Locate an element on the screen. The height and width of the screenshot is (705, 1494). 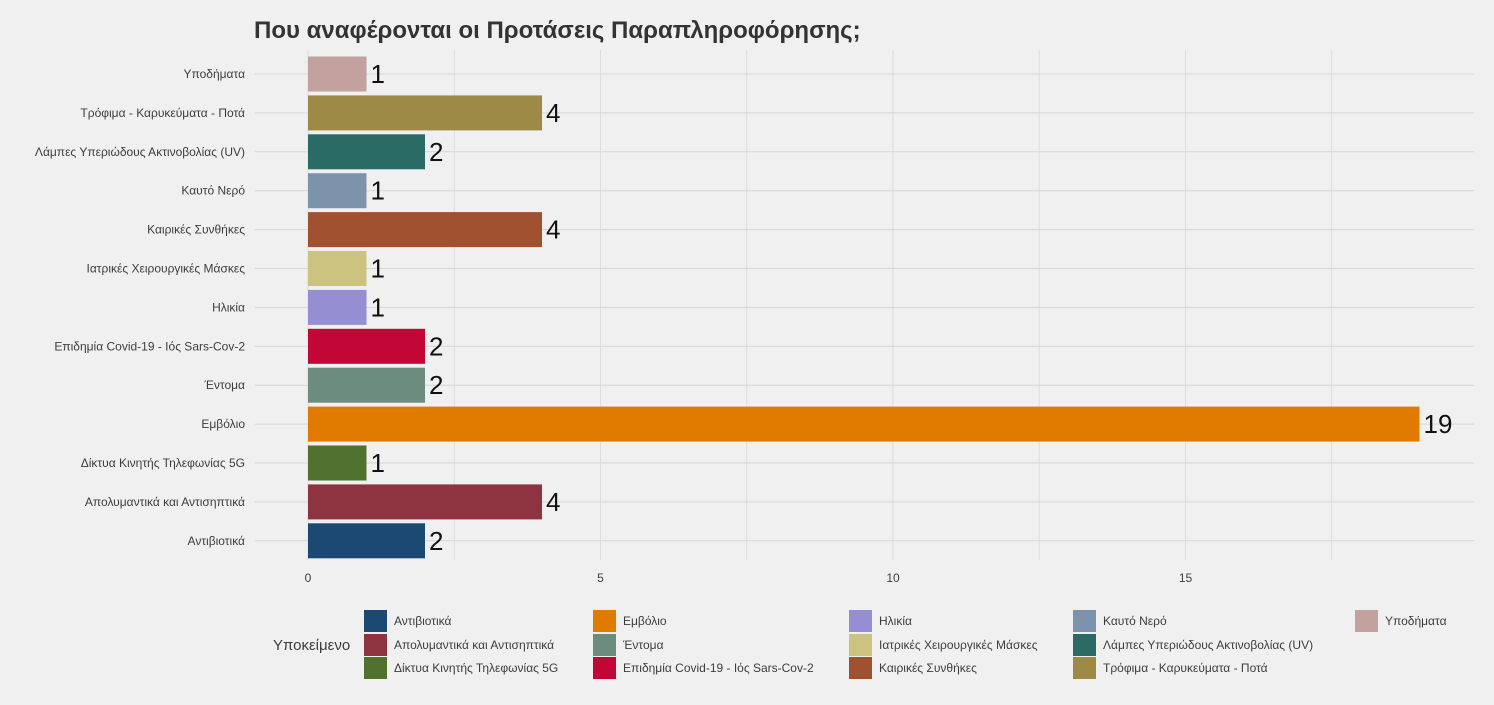
x-axis-ticks: 0 5 10 15 is located at coordinates (749, 578).